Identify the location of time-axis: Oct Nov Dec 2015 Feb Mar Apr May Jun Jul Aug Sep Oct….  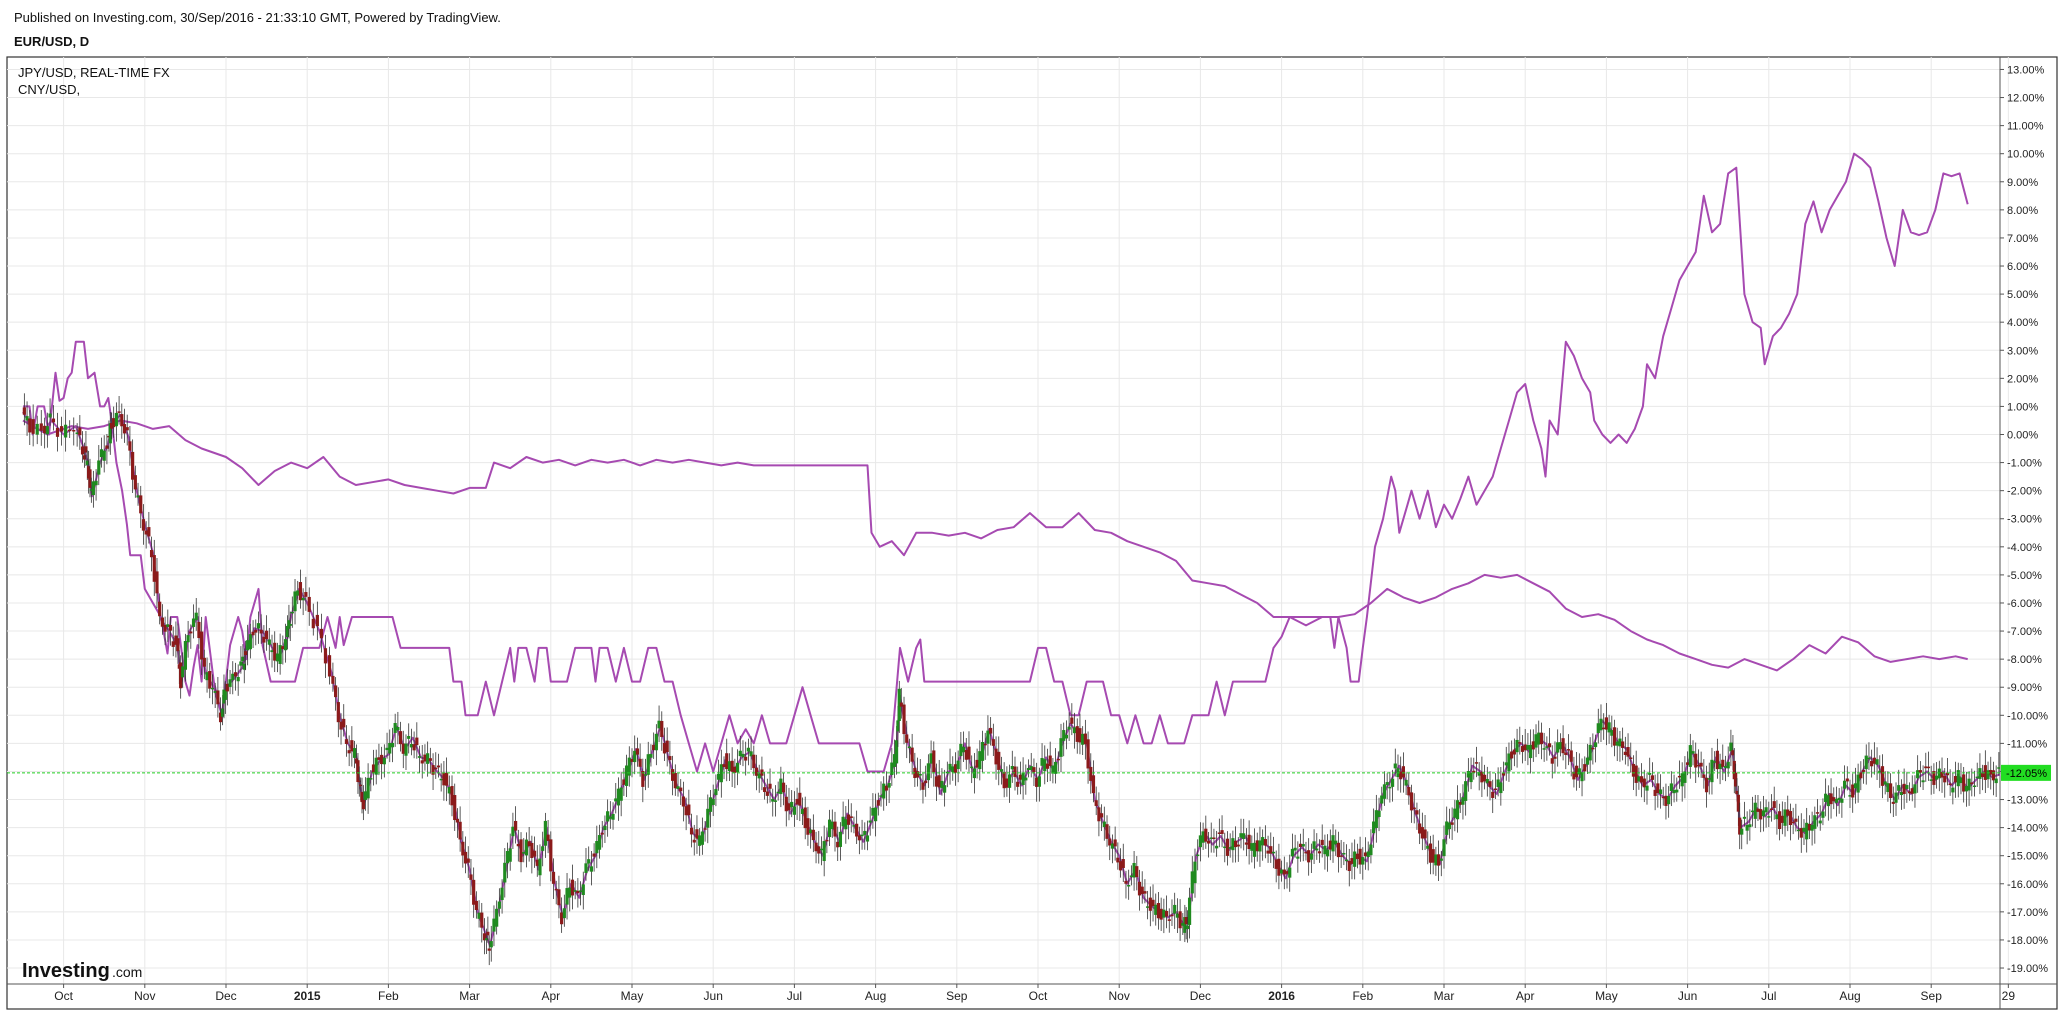
(1034, 993).